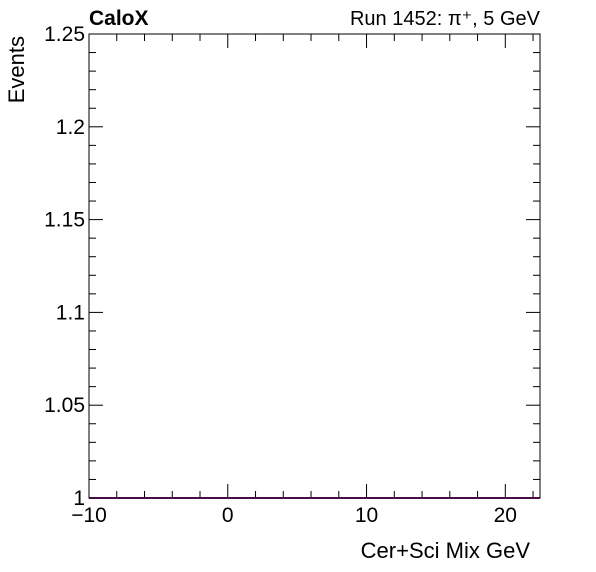 This screenshot has height=572, width=596. Describe the element at coordinates (64, 405) in the screenshot. I see `y-tick-label: 1.05` at that location.